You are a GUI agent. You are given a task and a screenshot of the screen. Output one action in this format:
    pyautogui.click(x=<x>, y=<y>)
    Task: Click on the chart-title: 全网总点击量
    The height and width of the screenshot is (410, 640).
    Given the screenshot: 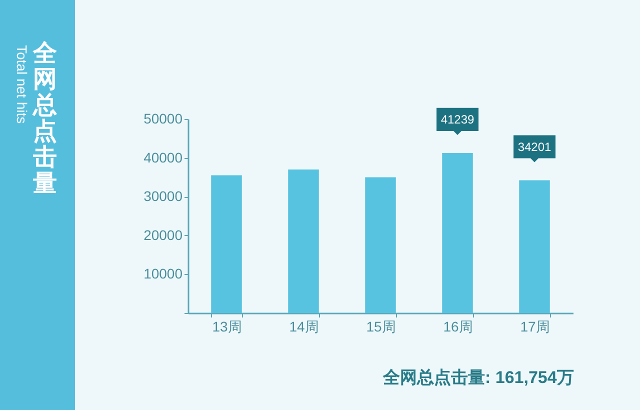 What is the action you would take?
    pyautogui.click(x=45, y=118)
    